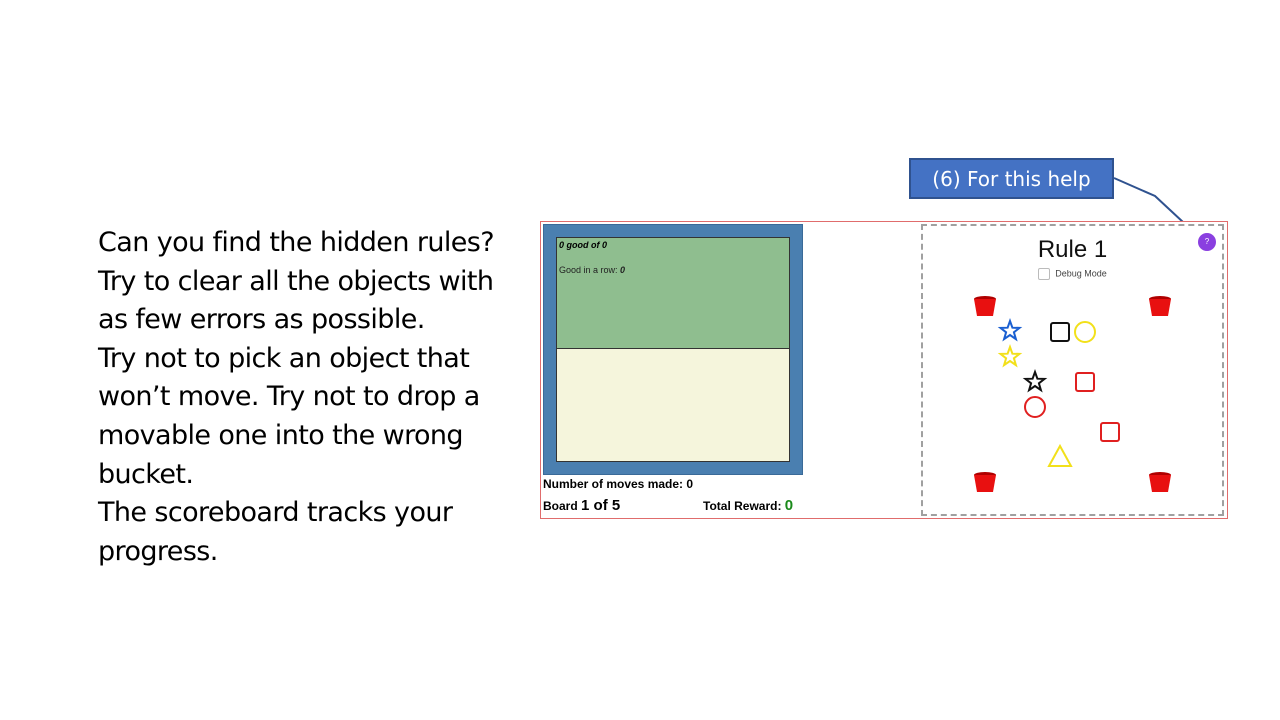 The image size is (1280, 720). I want to click on callout-label: (6) For this help, so click(1011, 179).